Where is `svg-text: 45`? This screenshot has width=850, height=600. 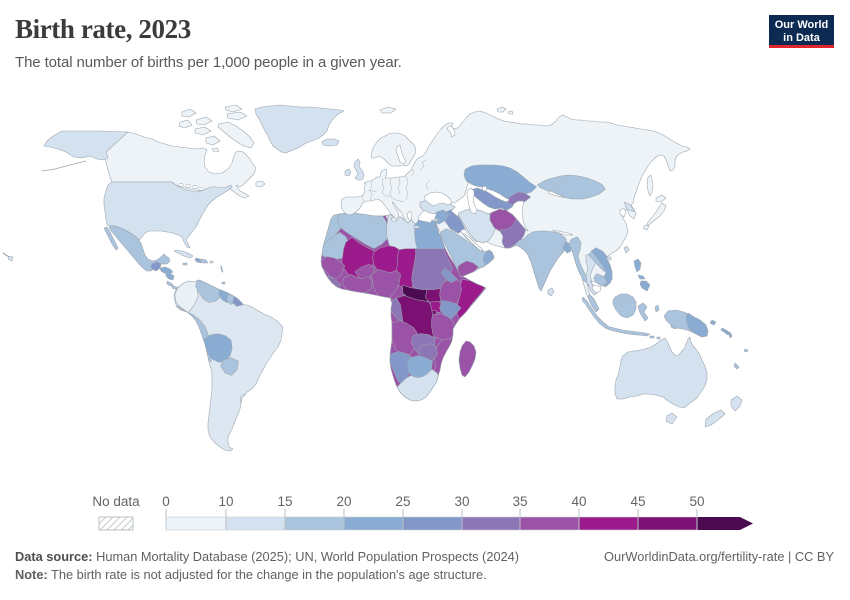 svg-text: 45 is located at coordinates (637, 501).